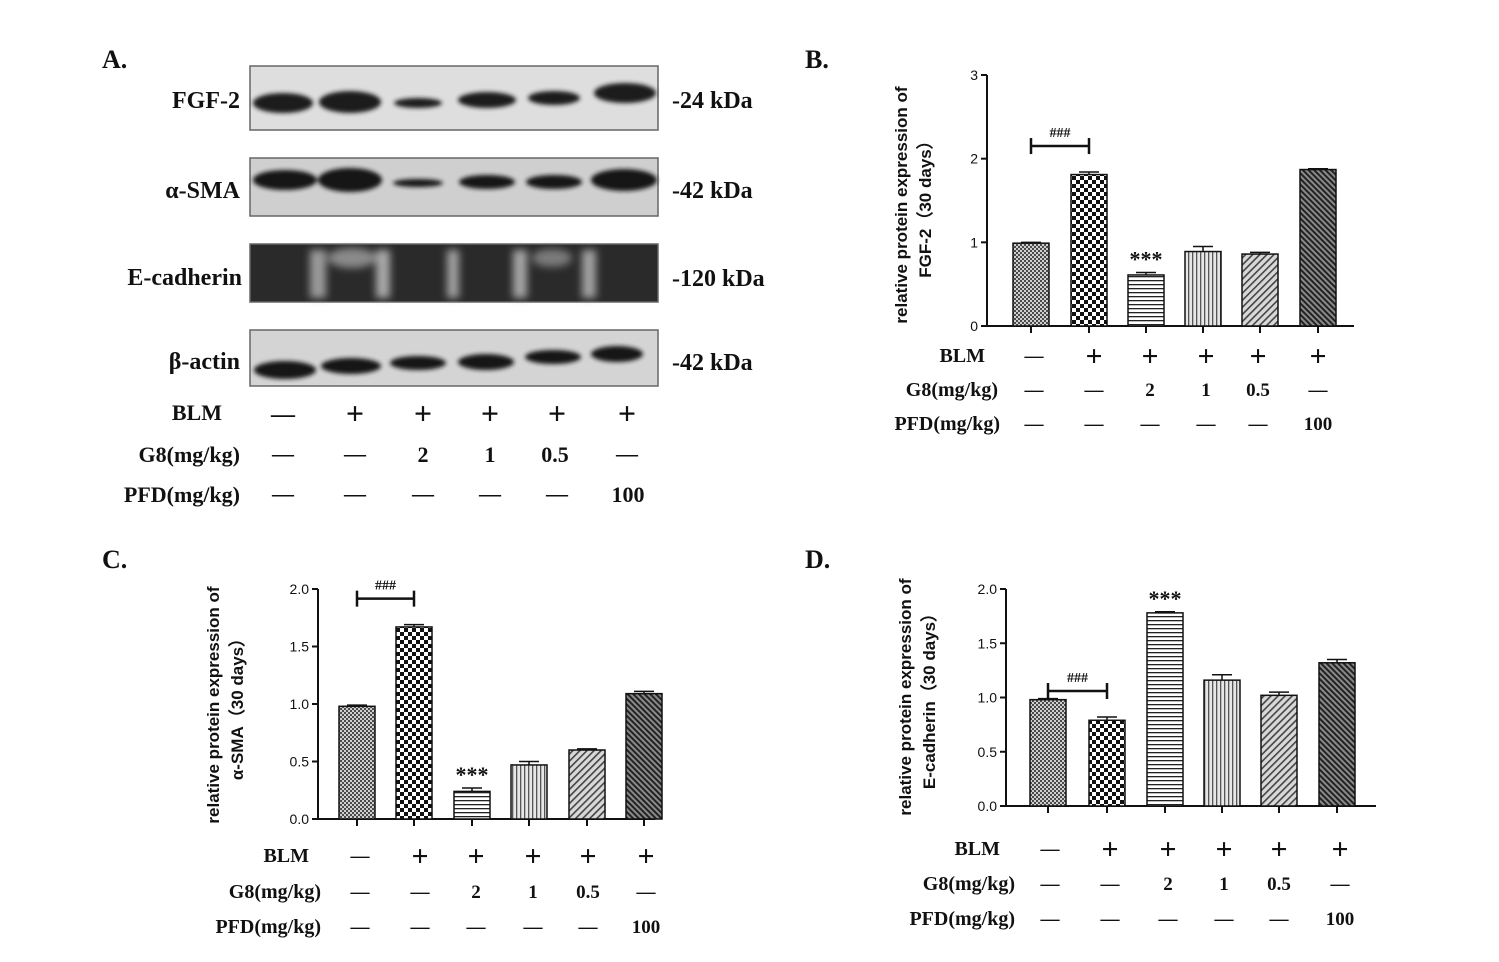 The width and height of the screenshot is (1499, 962). I want to click on blot-label-bactin: β-actin, so click(204, 362).